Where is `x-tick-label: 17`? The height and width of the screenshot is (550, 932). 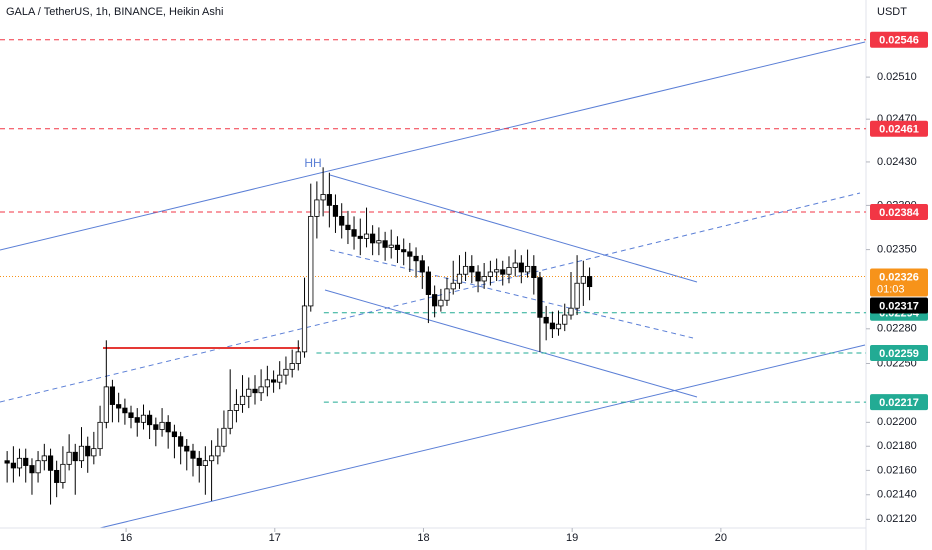 x-tick-label: 17 is located at coordinates (275, 538).